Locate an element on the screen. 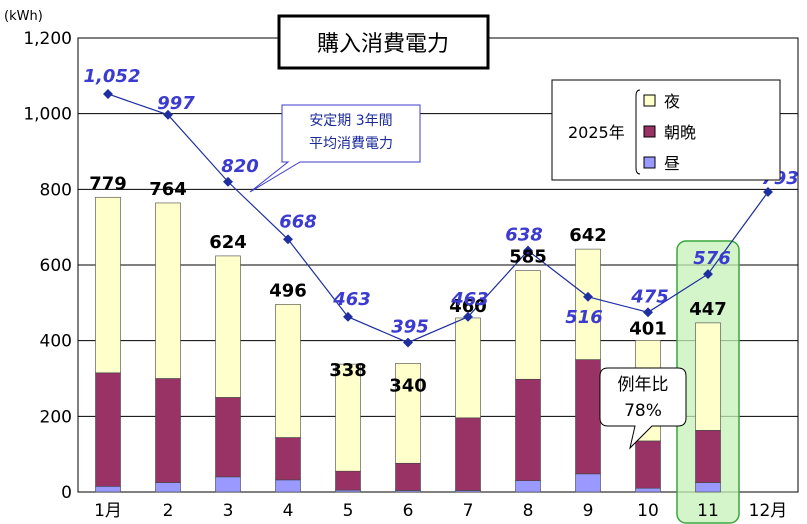  legend-swatch-morning-evening is located at coordinates (649, 131).